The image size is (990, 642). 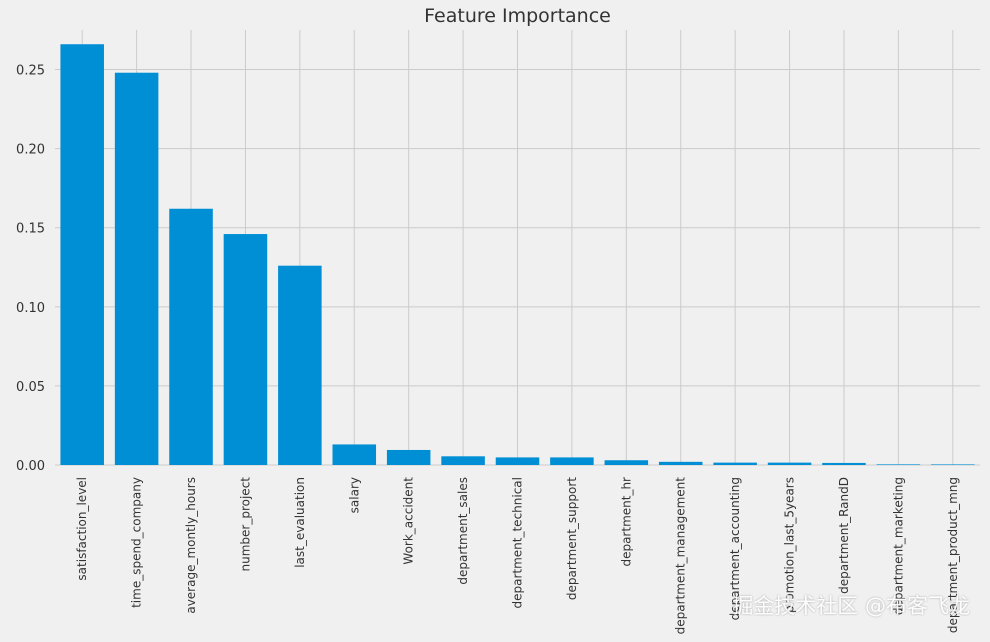 I want to click on x-tick-label: average_montly_hours, so click(x=191, y=545).